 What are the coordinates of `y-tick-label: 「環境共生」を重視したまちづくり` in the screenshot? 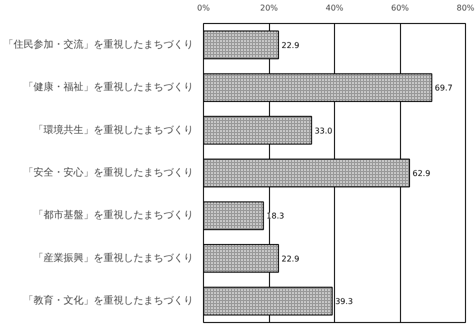 It's located at (114, 130).